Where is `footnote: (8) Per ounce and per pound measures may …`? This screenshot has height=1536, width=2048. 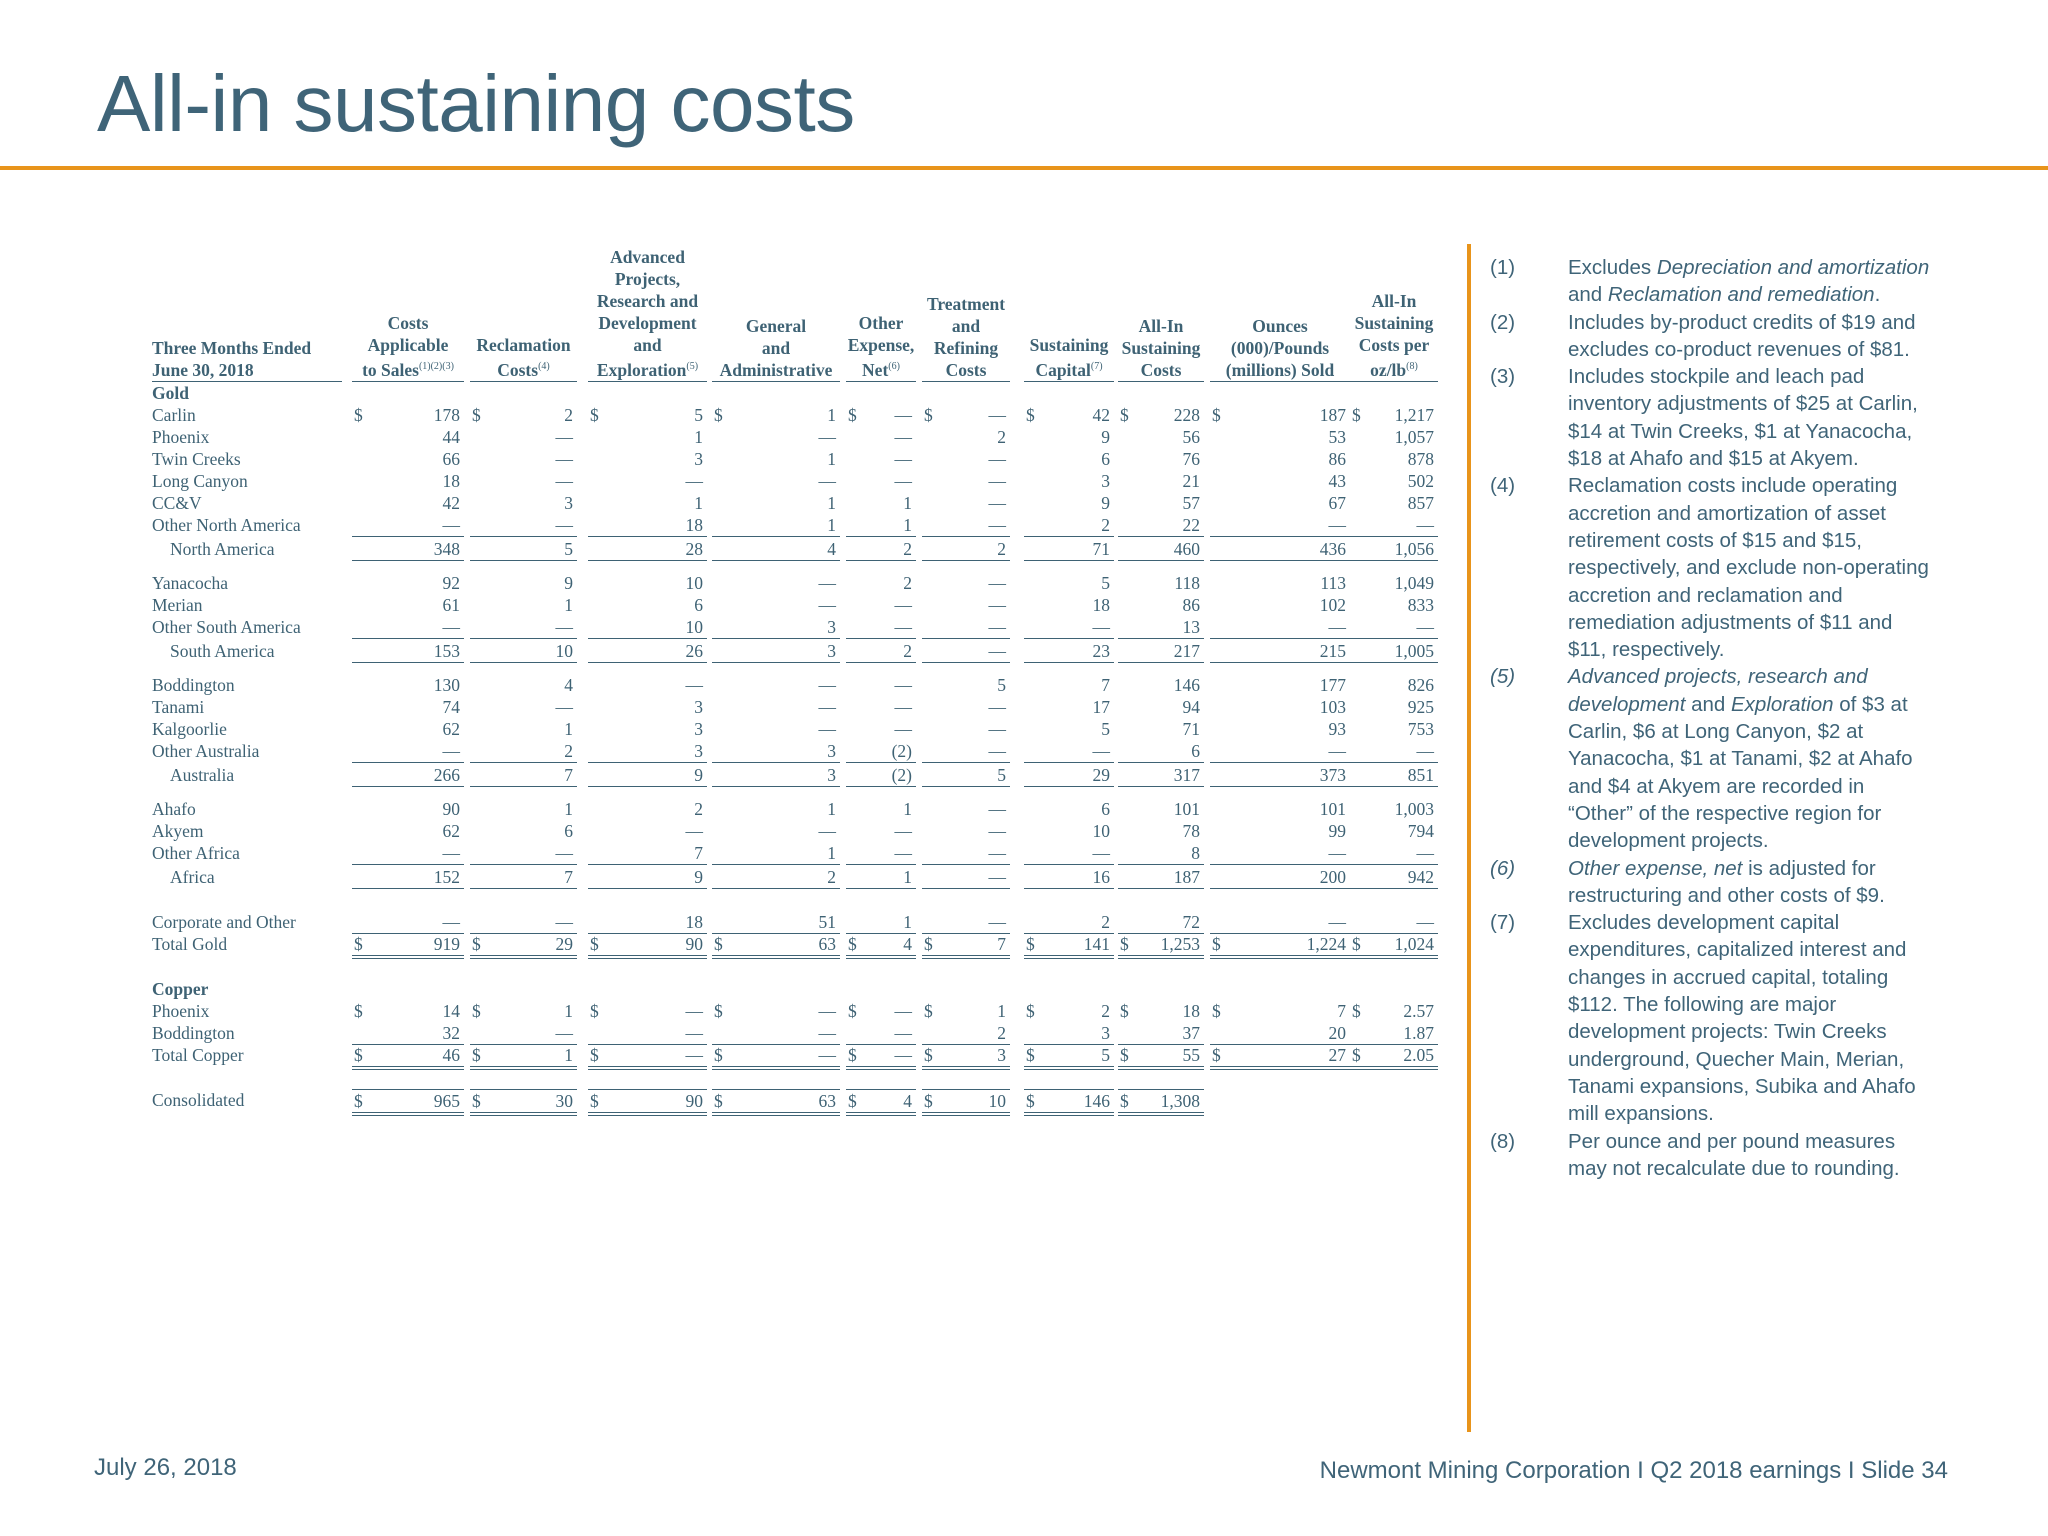 footnote: (8) Per ounce and per pound measures may … is located at coordinates (1710, 1155).